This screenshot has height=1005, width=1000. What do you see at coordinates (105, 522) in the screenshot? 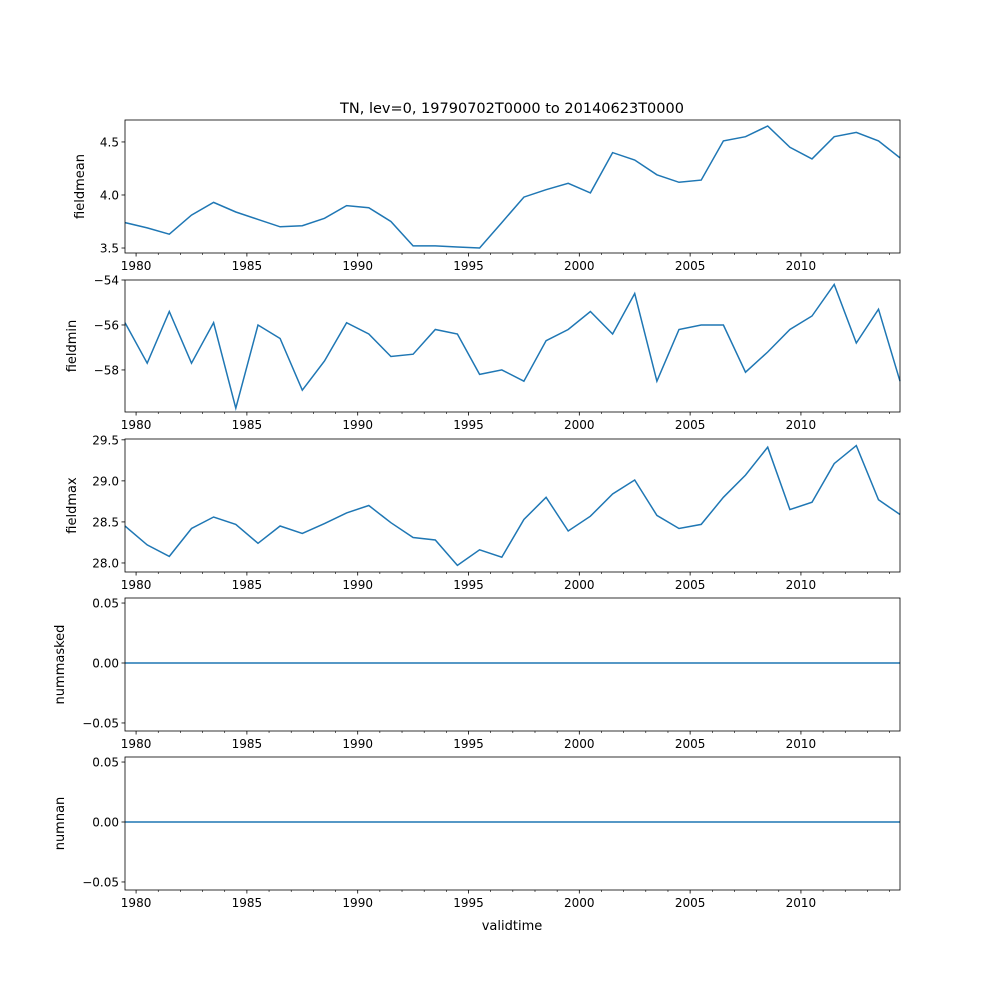
I see `y-tick-label: 28.5` at bounding box center [105, 522].